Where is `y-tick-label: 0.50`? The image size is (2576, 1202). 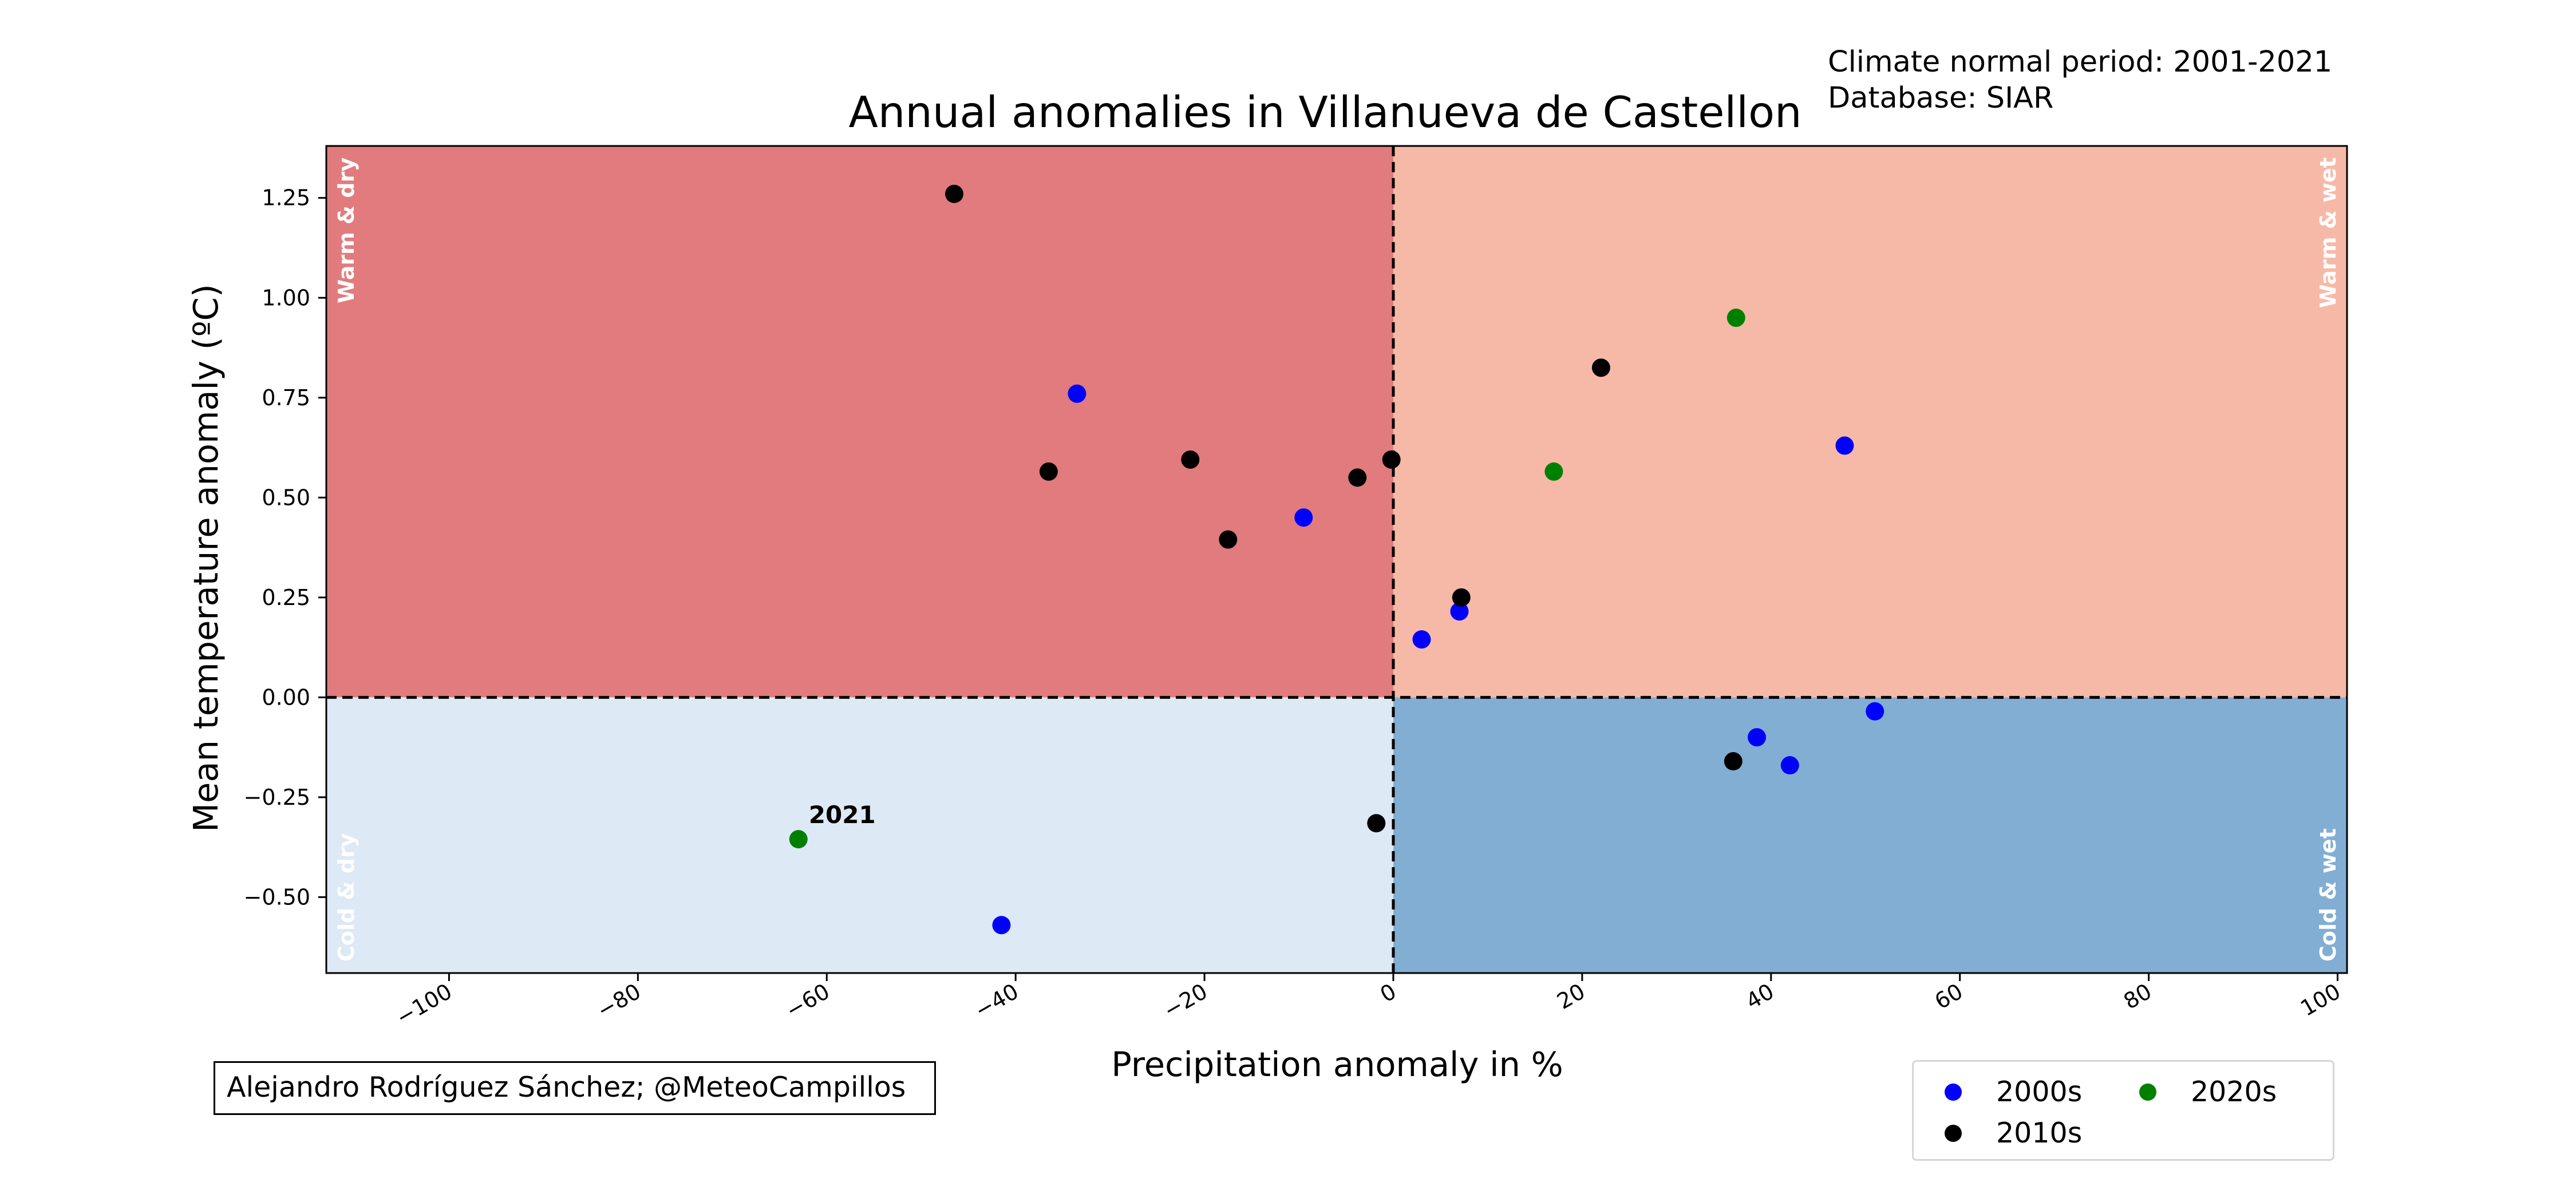
y-tick-label: 0.50 is located at coordinates (286, 498).